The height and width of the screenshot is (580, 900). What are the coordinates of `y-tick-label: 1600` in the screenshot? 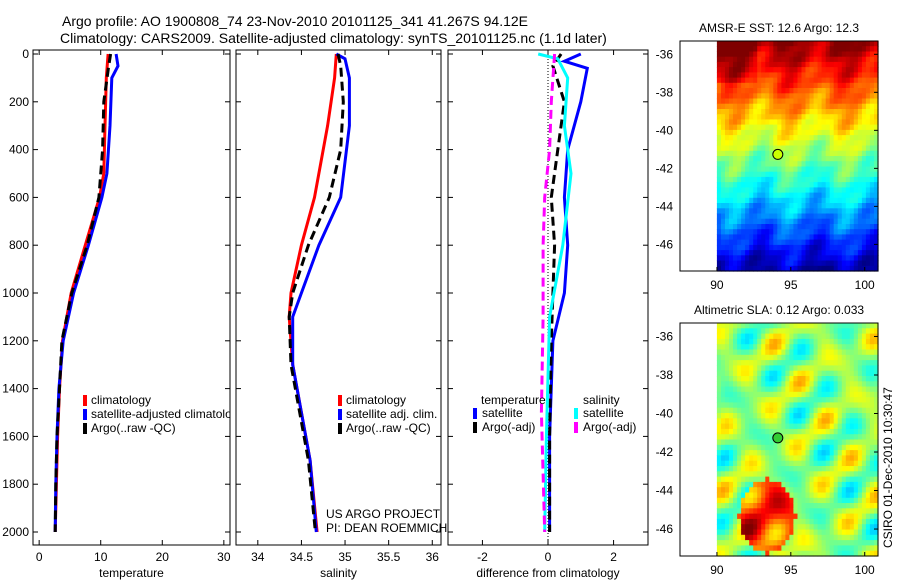 It's located at (15, 436).